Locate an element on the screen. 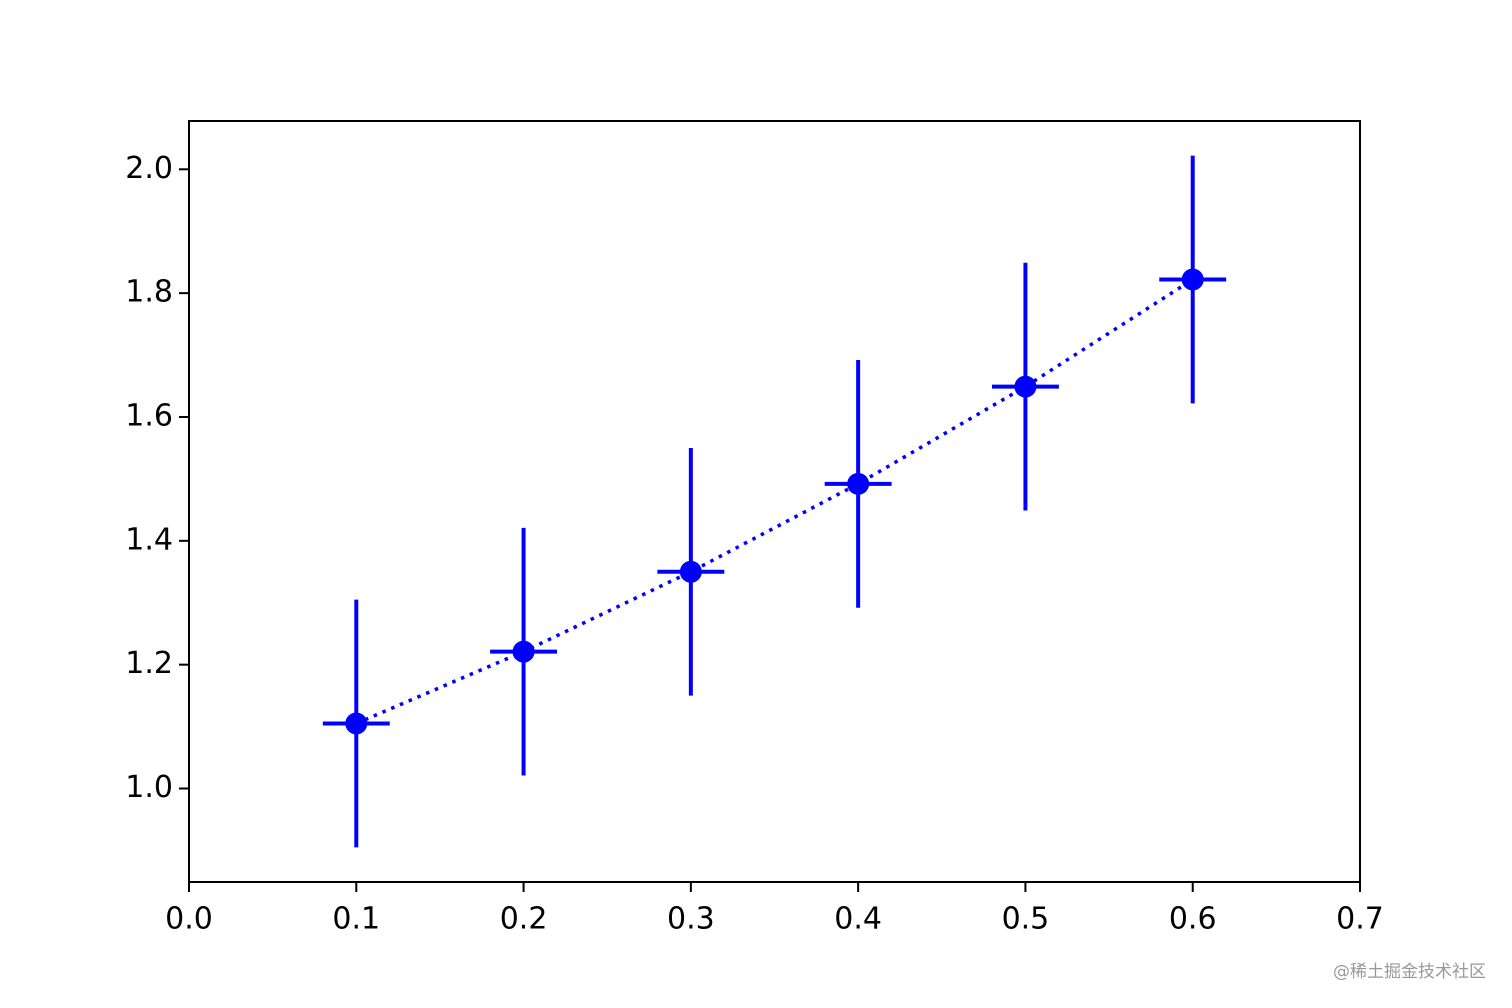 The height and width of the screenshot is (1008, 1512). x-tick-label: 0.5 is located at coordinates (1026, 919).